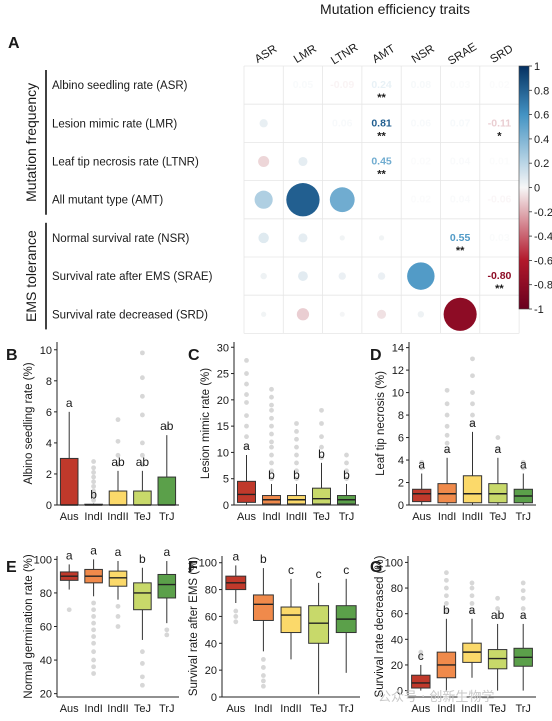 Image resolution: width=552 pixels, height=721 pixels. I want to click on significance-letter: ab, so click(167, 426).